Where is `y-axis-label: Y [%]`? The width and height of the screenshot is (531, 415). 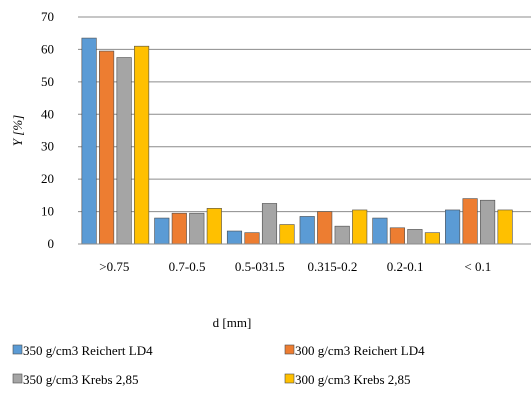
y-axis-label: Y [%] is located at coordinates (17, 130).